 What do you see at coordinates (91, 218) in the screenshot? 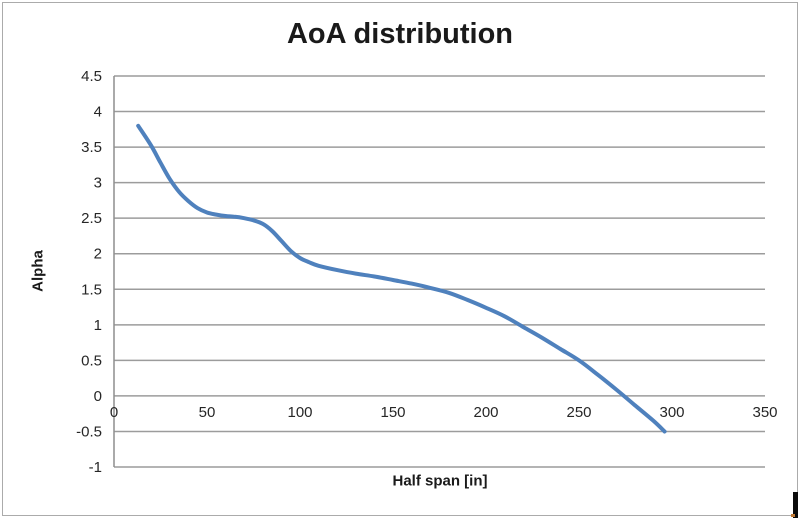
I see `y-tick-label: 2.5` at bounding box center [91, 218].